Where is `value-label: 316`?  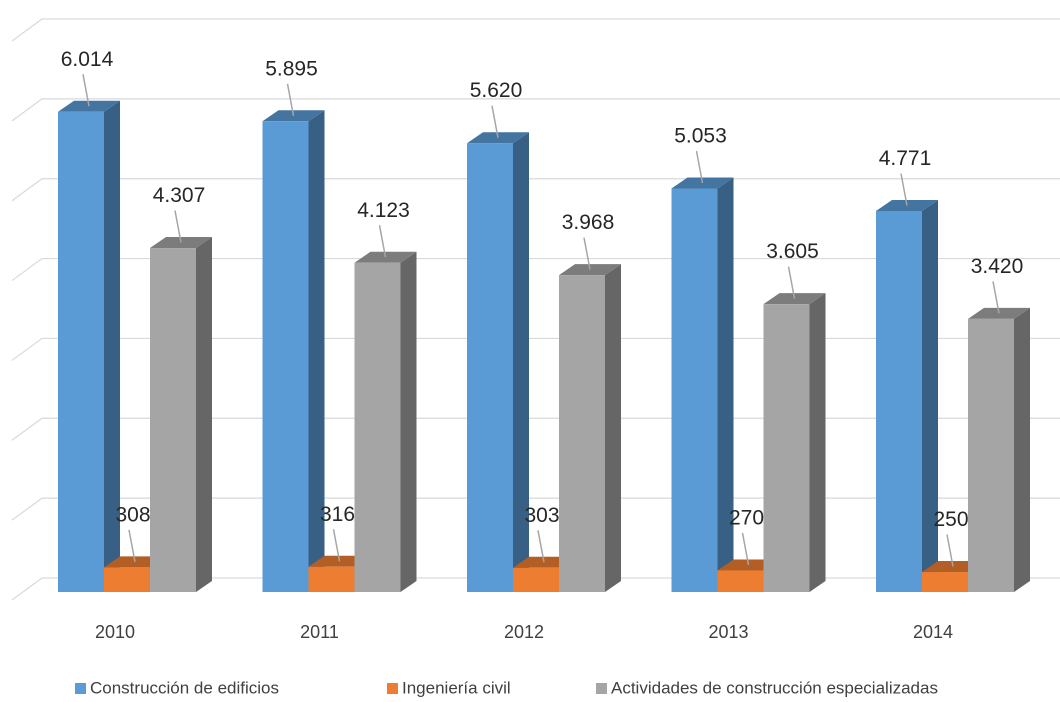
value-label: 316 is located at coordinates (337, 514).